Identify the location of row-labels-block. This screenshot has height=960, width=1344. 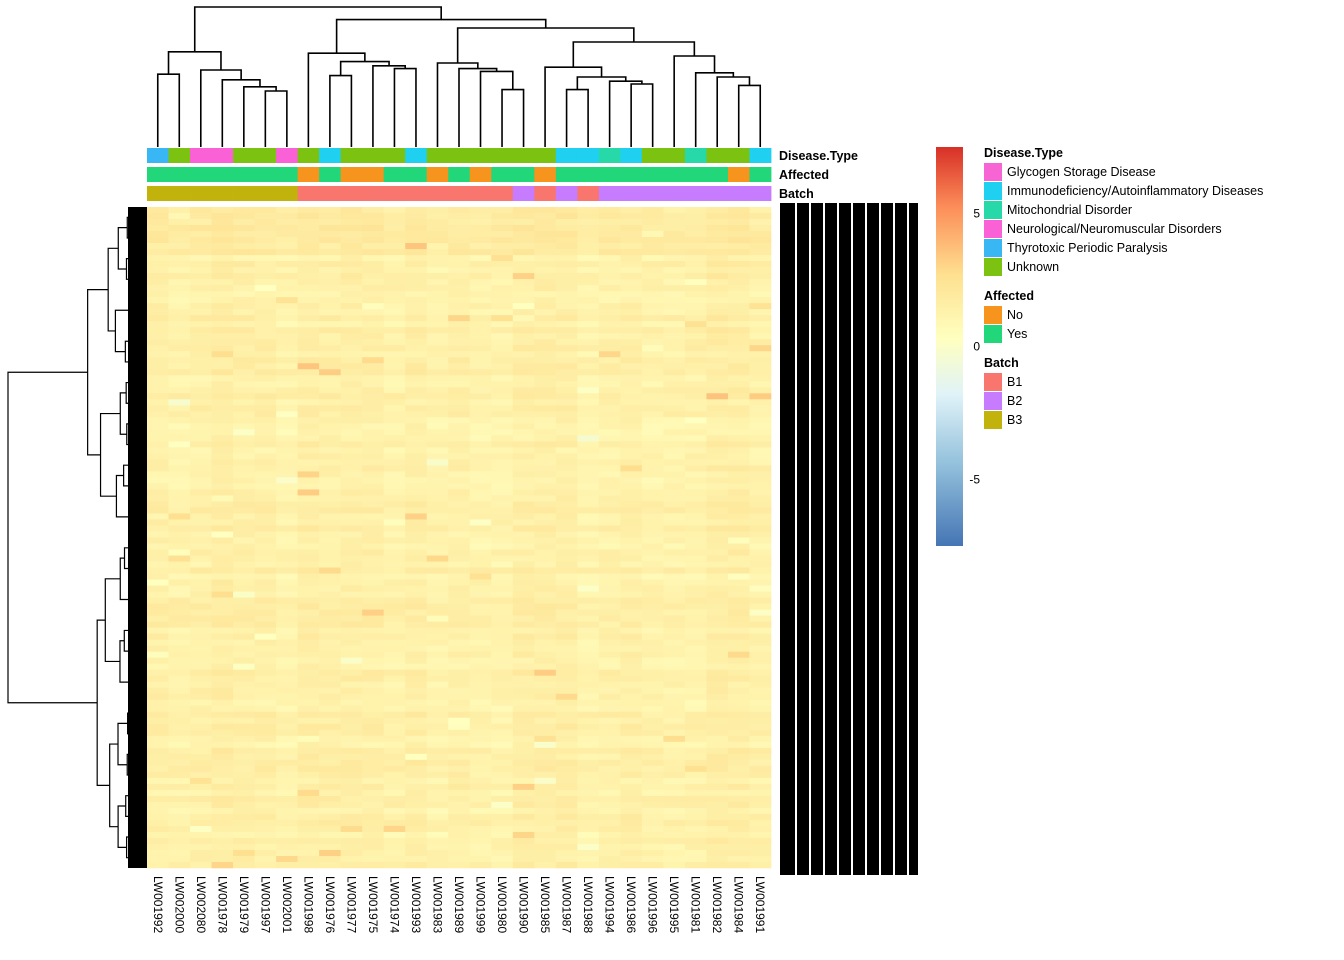
(849, 539).